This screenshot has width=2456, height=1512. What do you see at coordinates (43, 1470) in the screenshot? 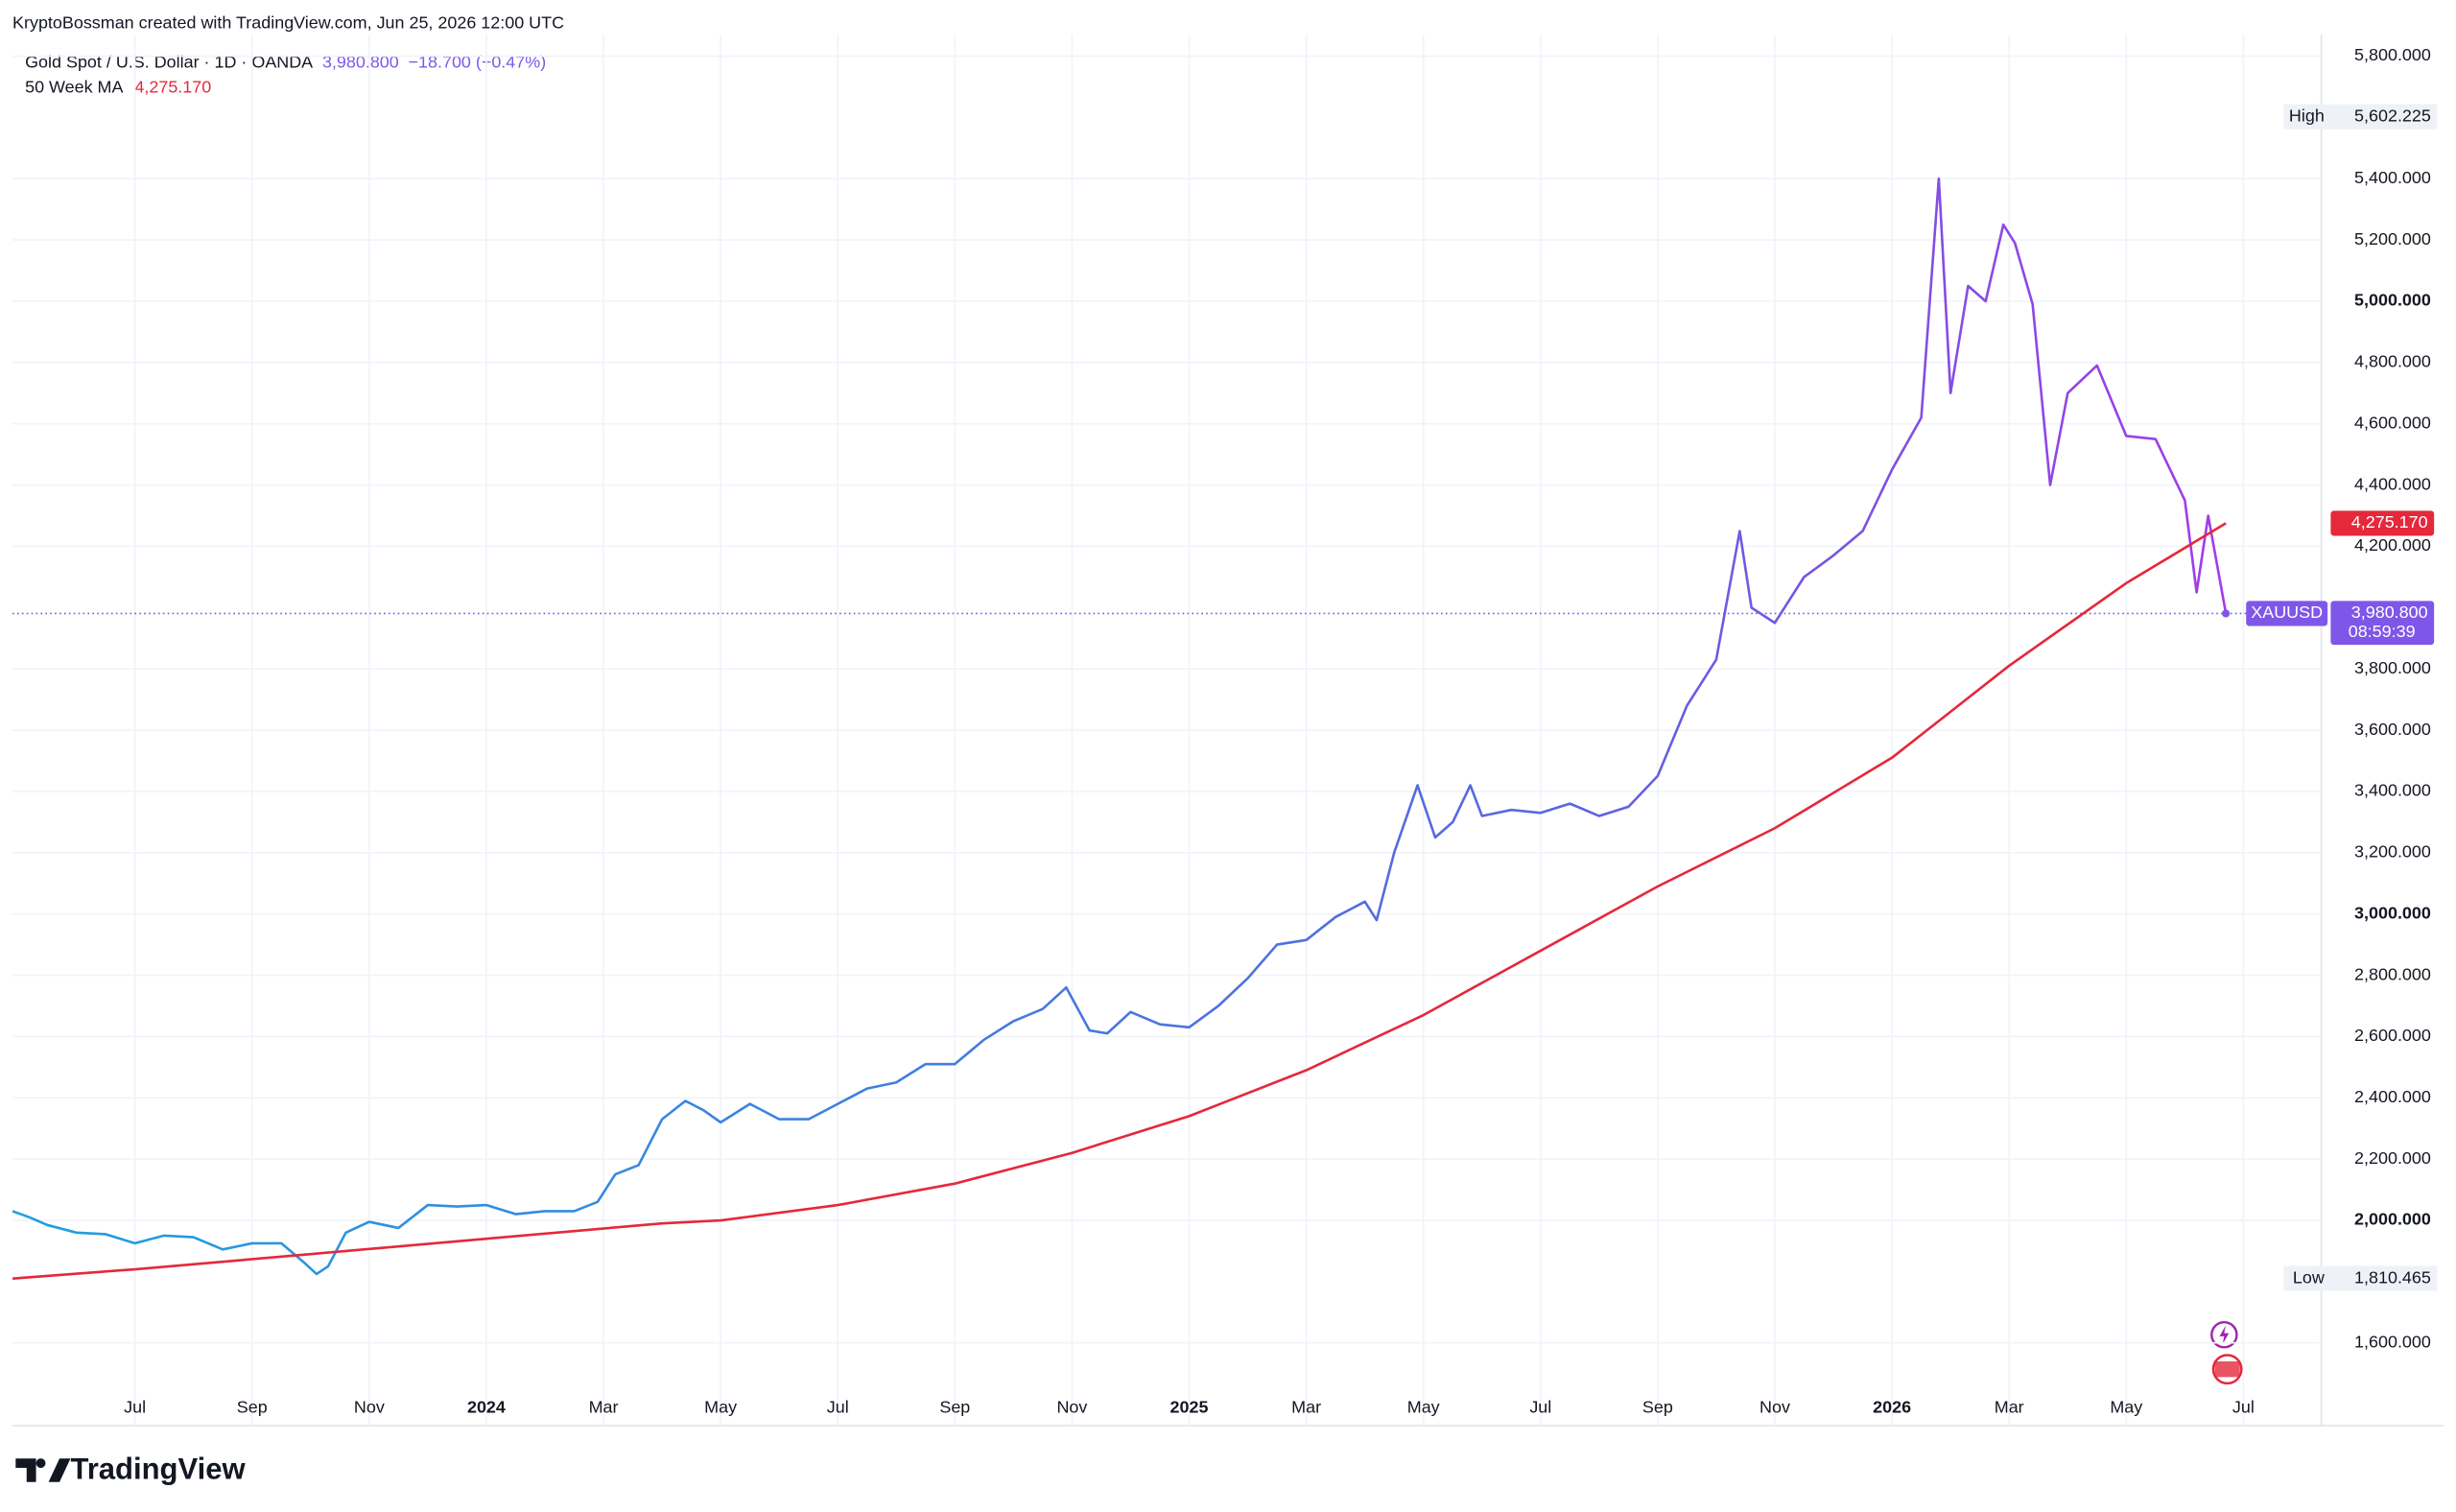
I see `logo-mark` at bounding box center [43, 1470].